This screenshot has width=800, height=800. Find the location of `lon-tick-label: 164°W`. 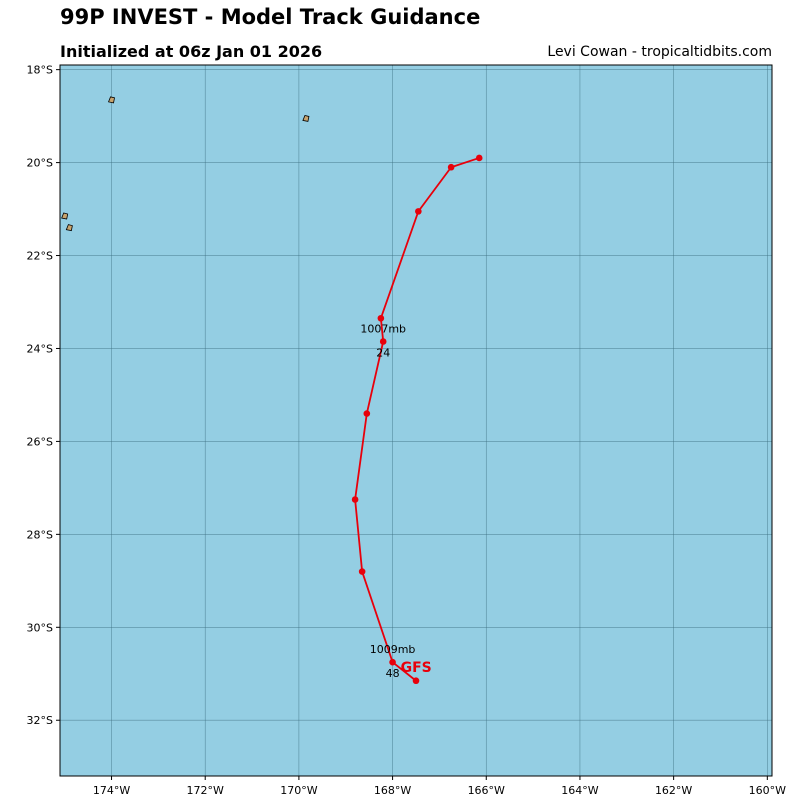

lon-tick-label: 164°W is located at coordinates (579, 790).